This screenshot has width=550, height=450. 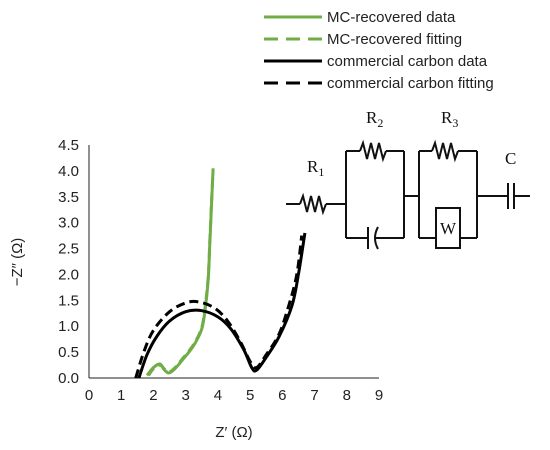 I want to click on x-tick-labels: 0 1 2 3 4 5 6 7 8 9, so click(x=234, y=395).